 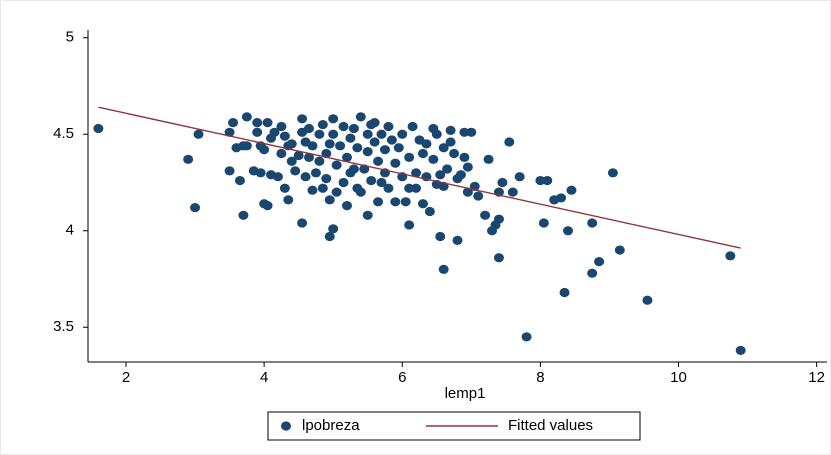 I want to click on x-tick-label: 2, so click(x=126, y=377).